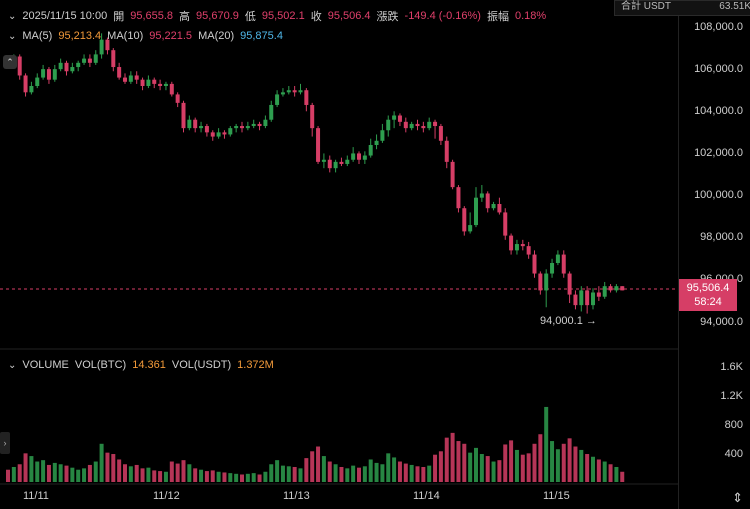 Image resolution: width=750 pixels, height=509 pixels. What do you see at coordinates (718, 153) in the screenshot?
I see `price-tick: 102,000.0` at bounding box center [718, 153].